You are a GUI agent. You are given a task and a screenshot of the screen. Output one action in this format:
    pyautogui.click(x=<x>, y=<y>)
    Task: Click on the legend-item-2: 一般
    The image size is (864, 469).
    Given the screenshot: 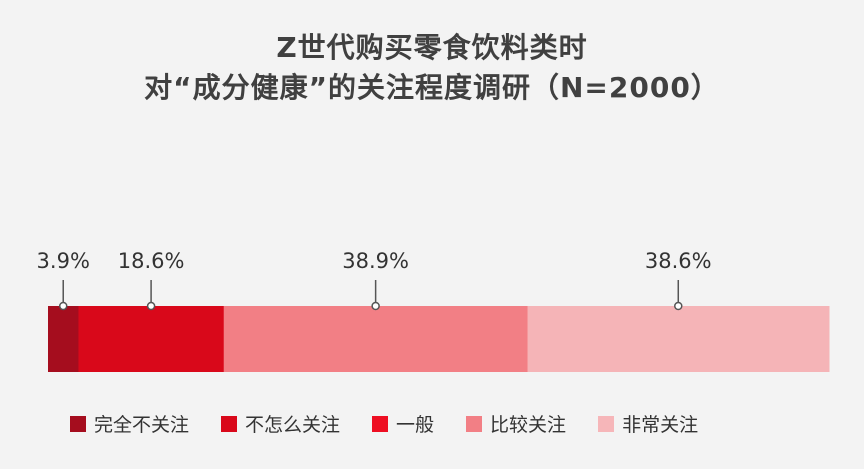 What is the action you would take?
    pyautogui.click(x=403, y=423)
    